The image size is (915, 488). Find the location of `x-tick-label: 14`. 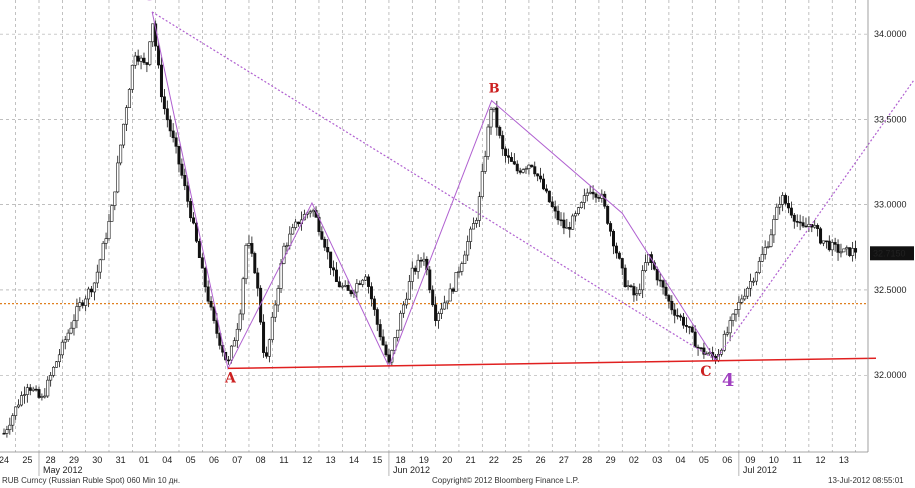

x-tick-label: 14 is located at coordinates (354, 460).